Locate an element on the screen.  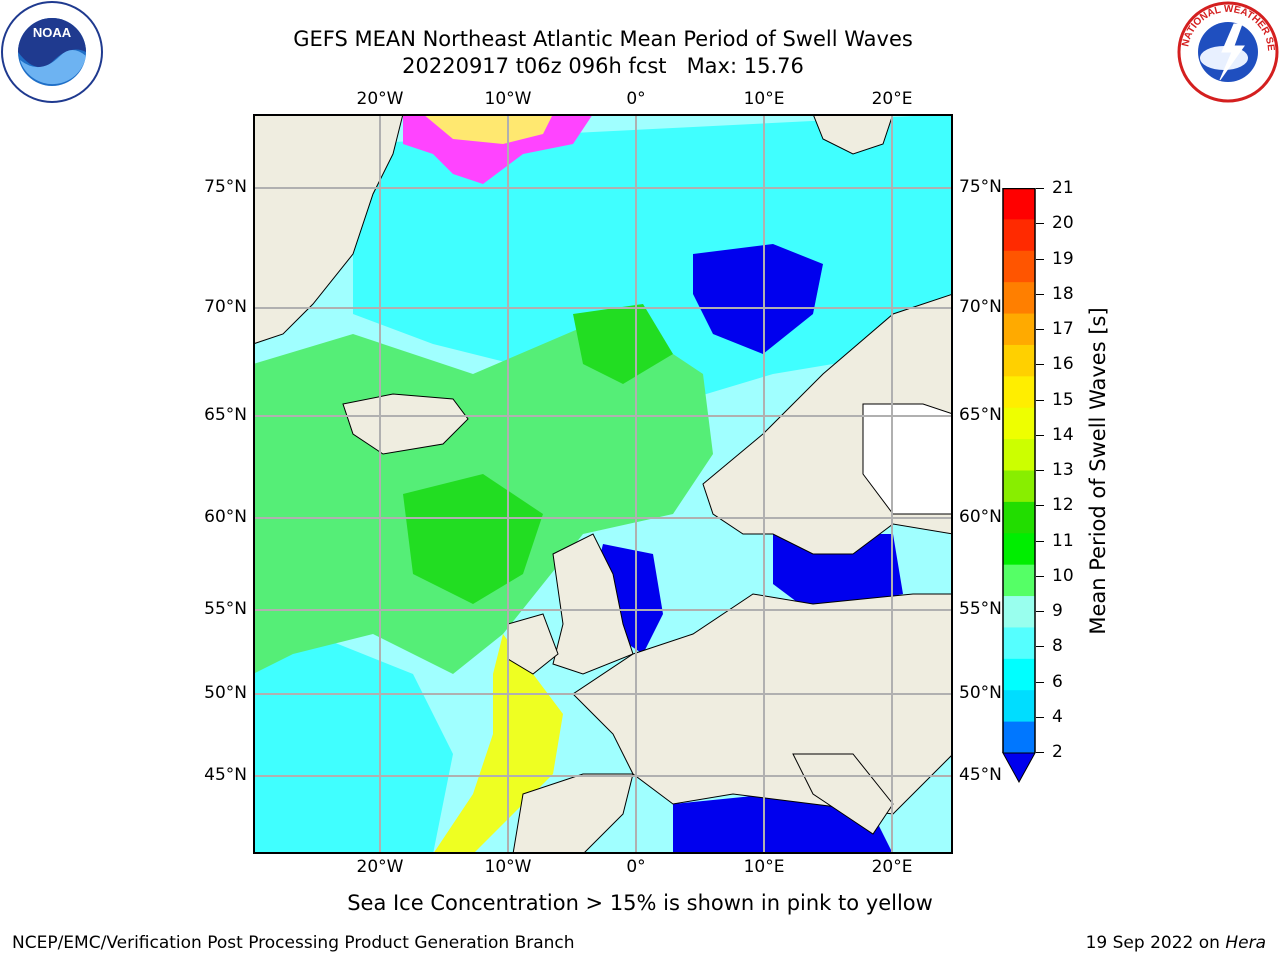
lat-label-right: 60°N is located at coordinates (980, 517).